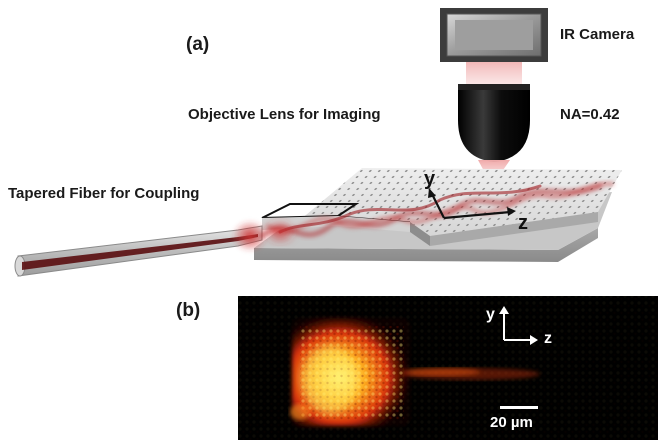  I want to click on image-axis-z-label: z, so click(548, 338).